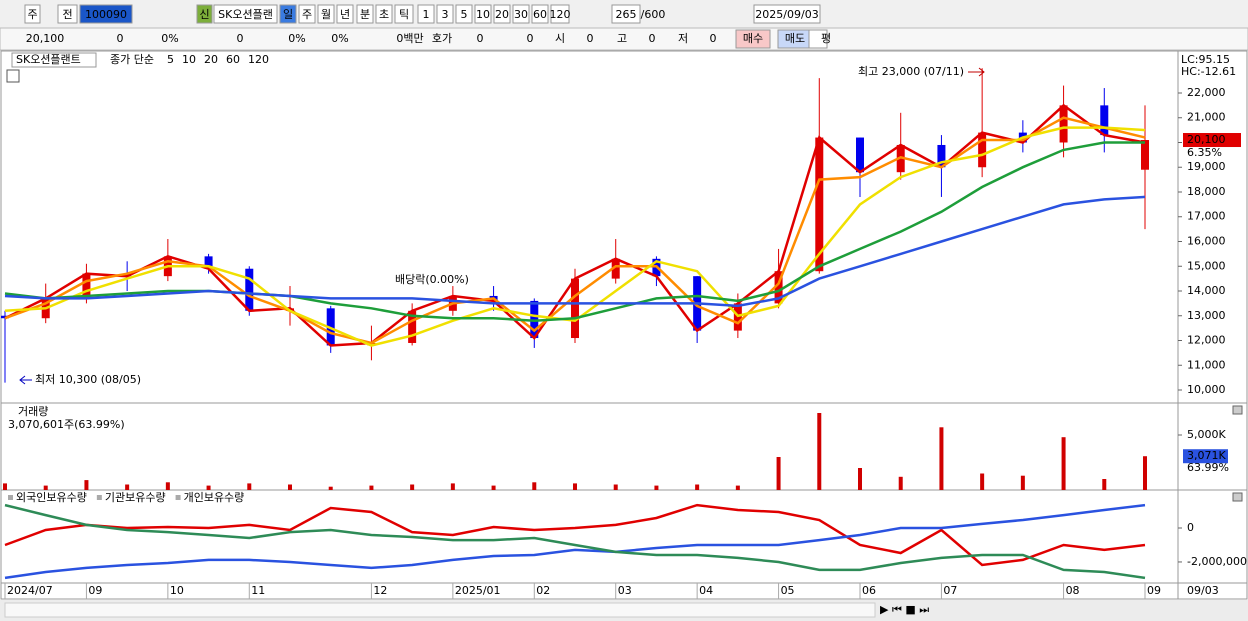 This screenshot has height=621, width=1248. I want to click on info-value: 0%, so click(296, 38).